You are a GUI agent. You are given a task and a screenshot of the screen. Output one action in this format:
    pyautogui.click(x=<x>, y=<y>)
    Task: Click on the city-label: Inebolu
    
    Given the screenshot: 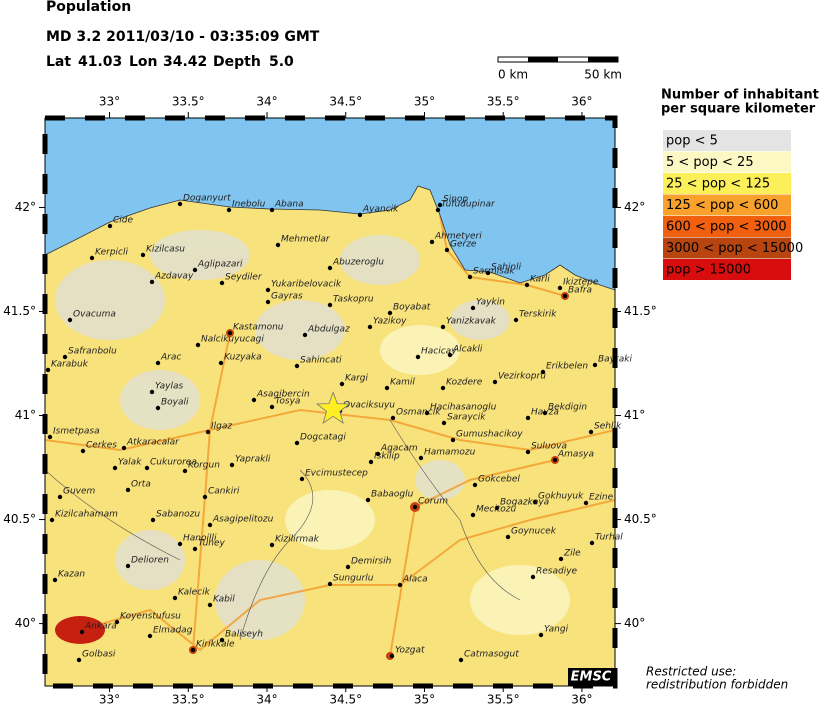 What is the action you would take?
    pyautogui.click(x=249, y=205)
    